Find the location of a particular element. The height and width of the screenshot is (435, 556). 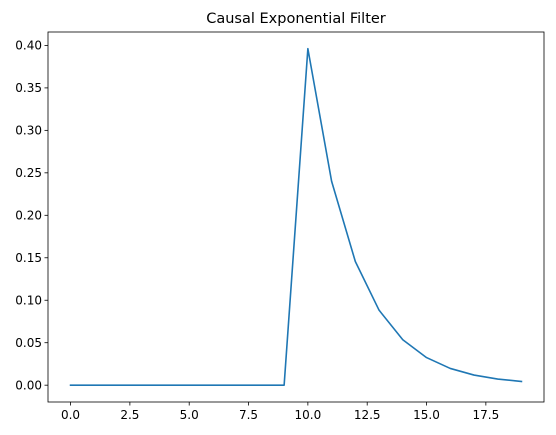

y-tick-label: 0.30 is located at coordinates (28, 131).